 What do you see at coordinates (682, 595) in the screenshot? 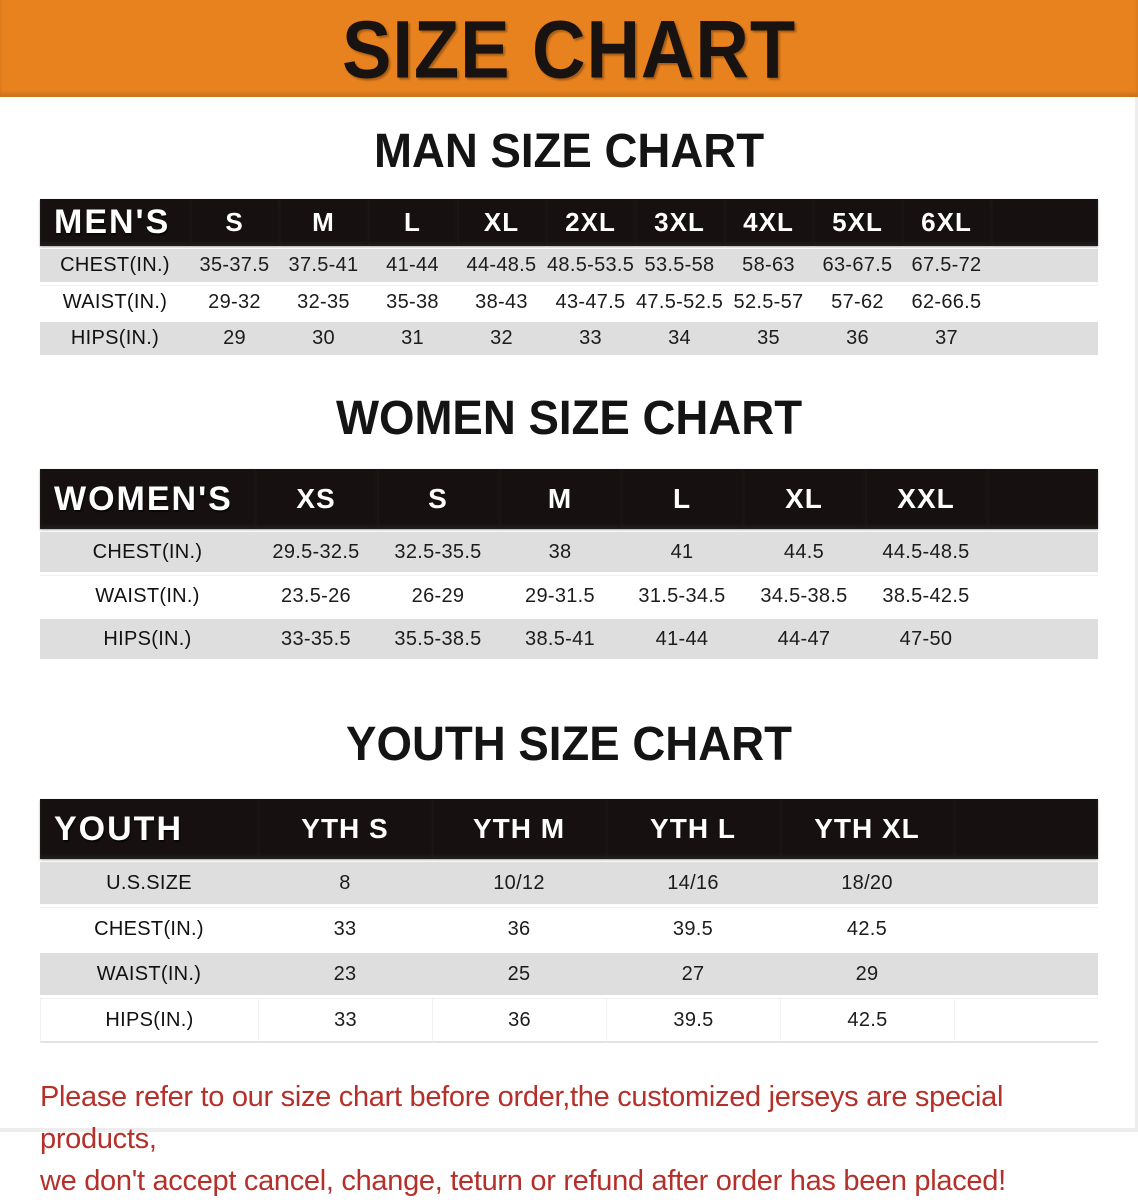
I see `cell: 31.5-34.5` at bounding box center [682, 595].